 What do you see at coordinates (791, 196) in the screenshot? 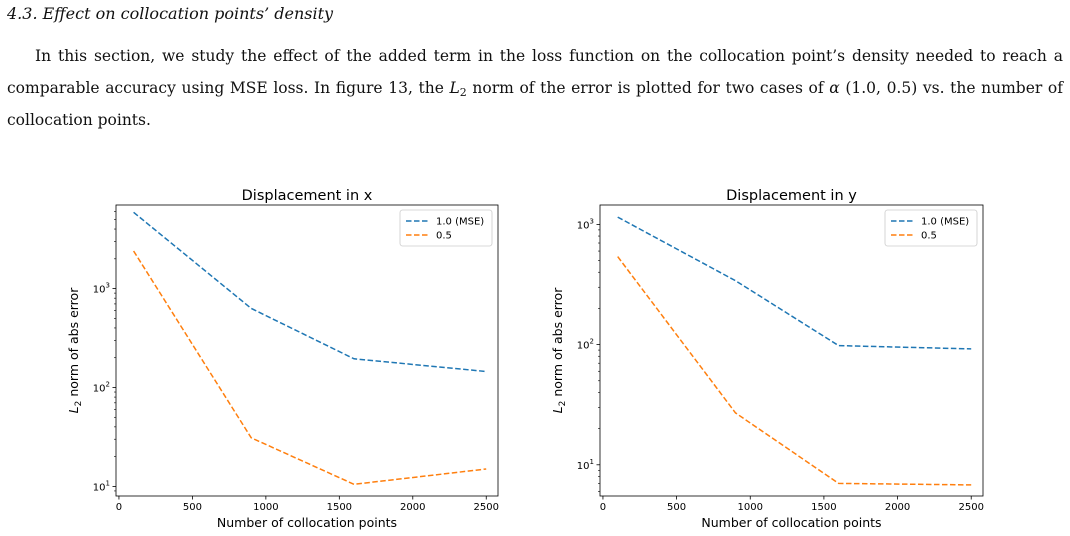
I see `chart-title: Displacement in y` at bounding box center [791, 196].